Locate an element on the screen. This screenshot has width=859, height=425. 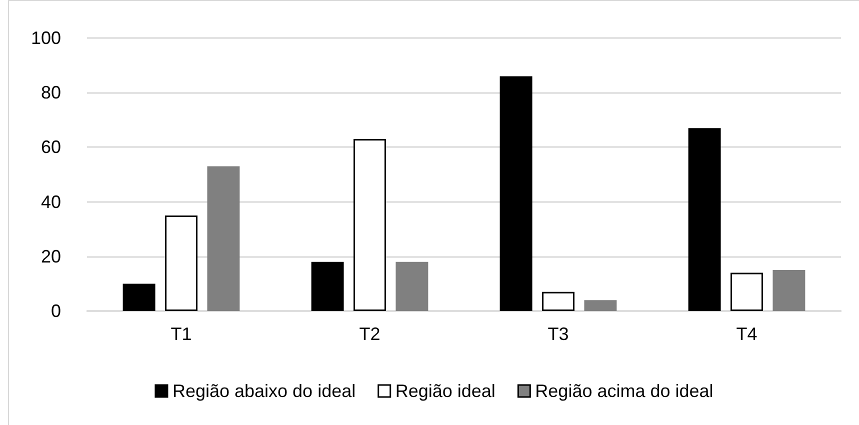
y-tick-label: 100 is located at coordinates (45, 38).